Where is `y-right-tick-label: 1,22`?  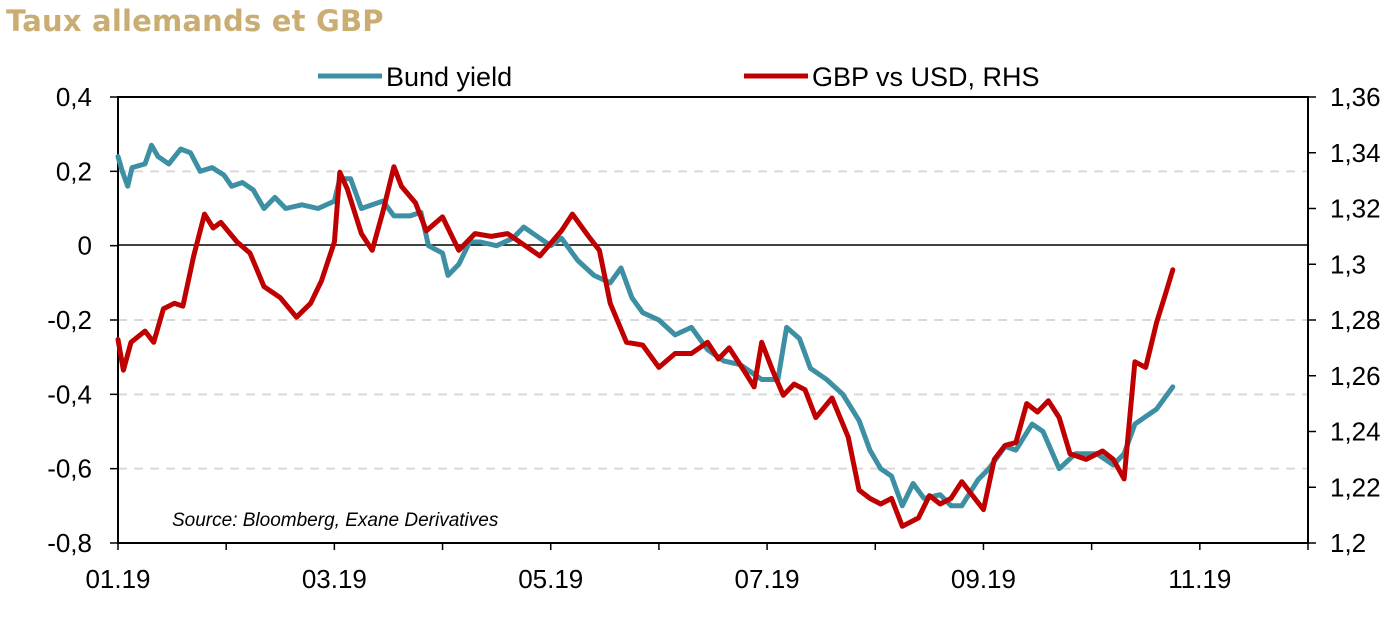 y-right-tick-label: 1,22 is located at coordinates (1355, 487).